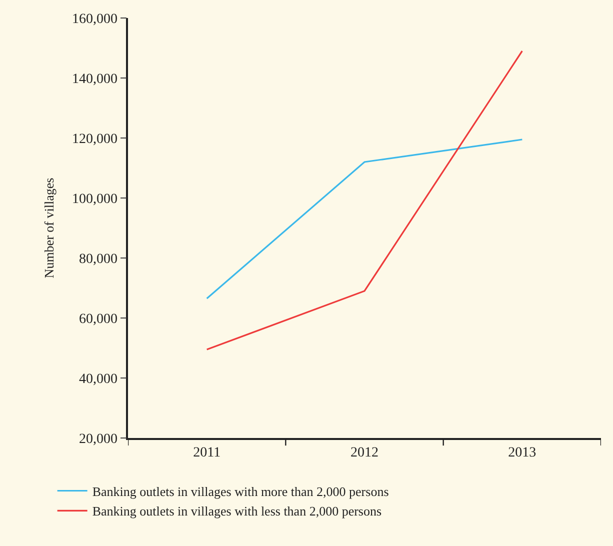 This screenshot has width=613, height=546. What do you see at coordinates (48, 228) in the screenshot?
I see `y-axis-title: Number of villages` at bounding box center [48, 228].